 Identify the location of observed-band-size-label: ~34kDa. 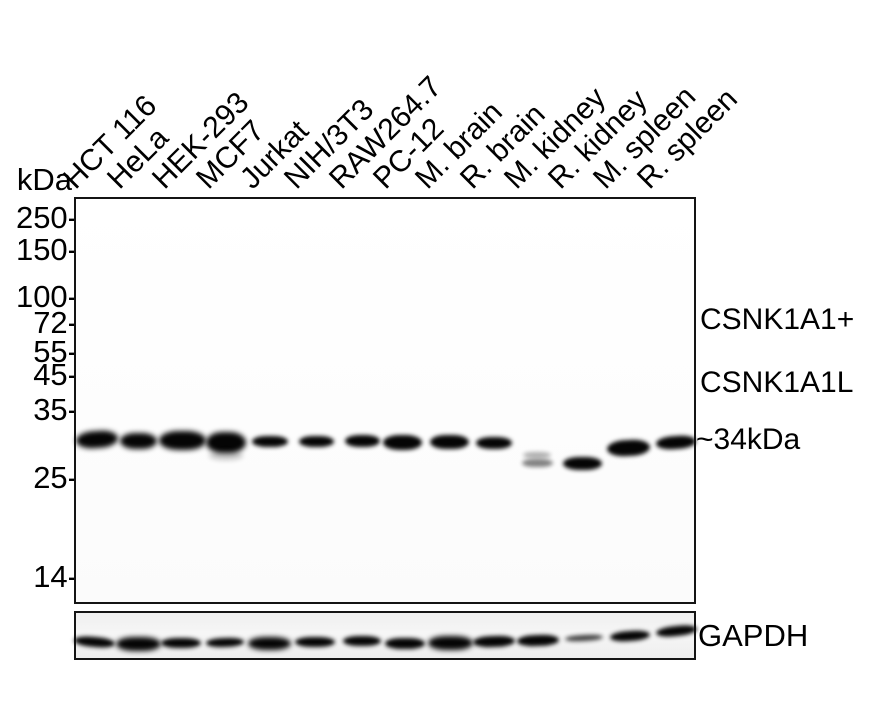
(748, 439).